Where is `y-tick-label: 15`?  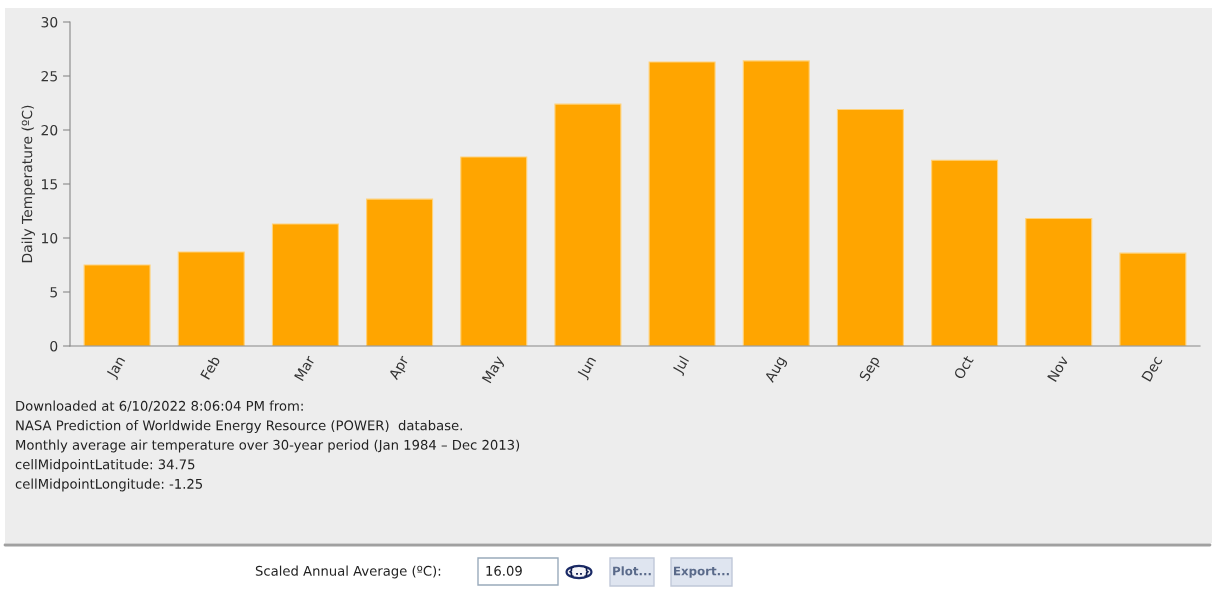
y-tick-label: 15 is located at coordinates (49, 184).